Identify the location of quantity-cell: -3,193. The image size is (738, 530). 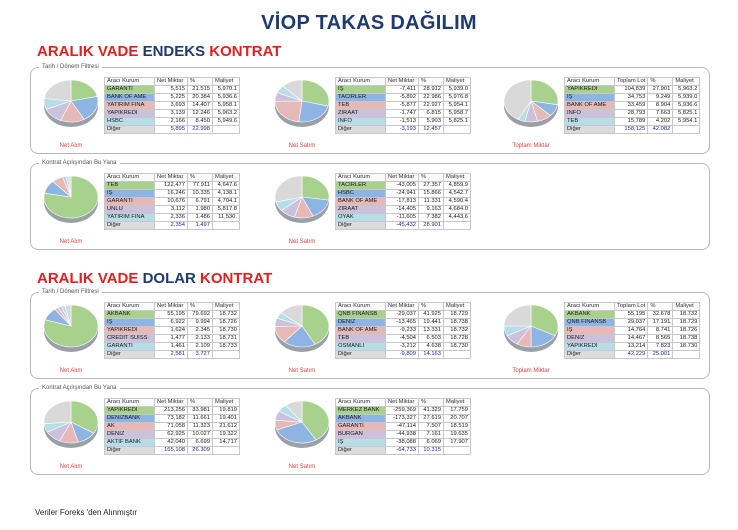
(402, 129).